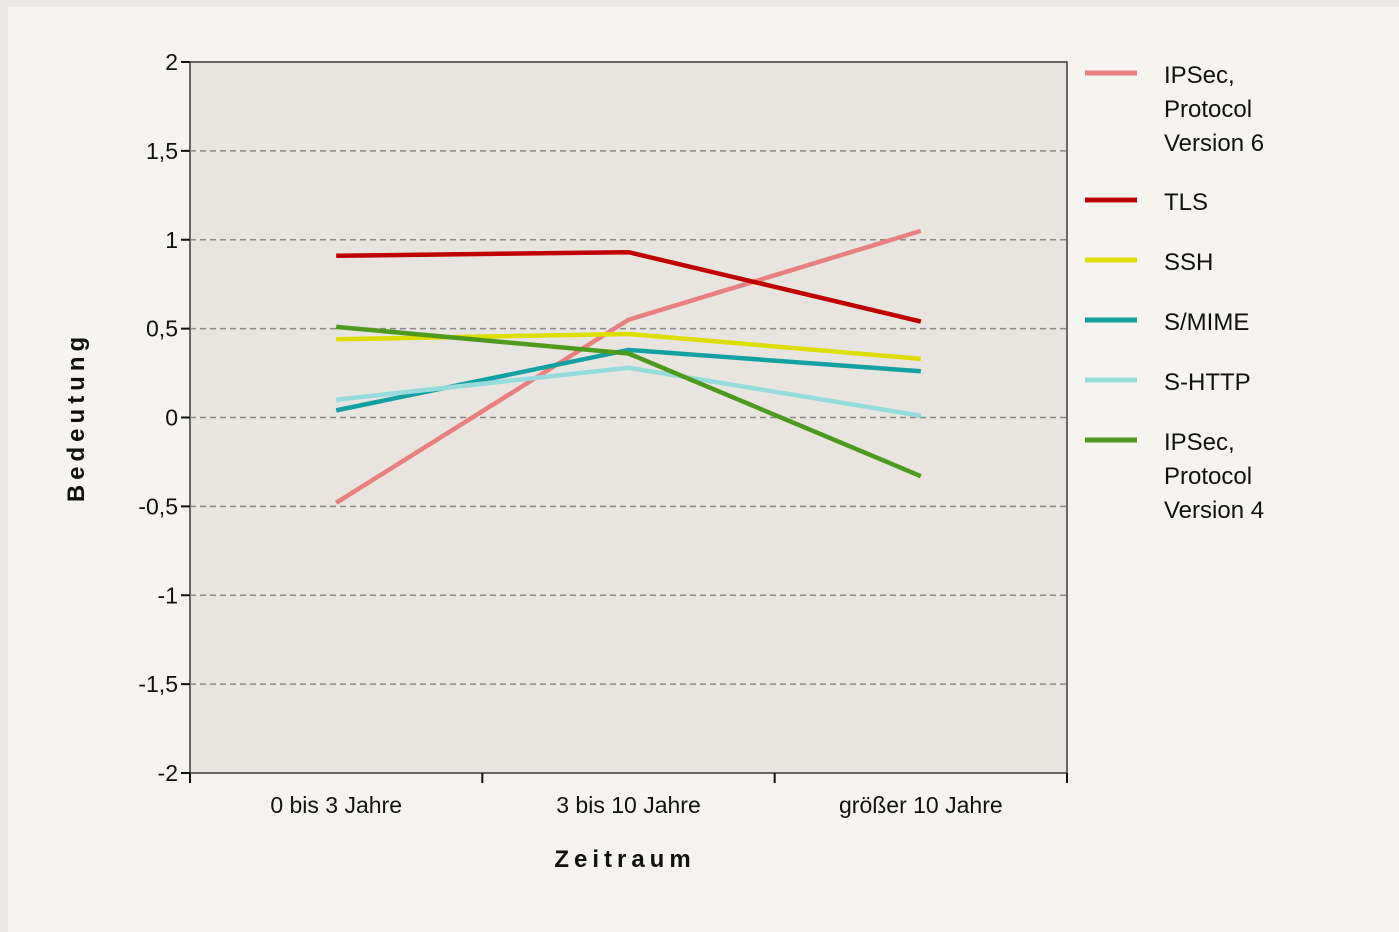 Image resolution: width=1399 pixels, height=932 pixels. What do you see at coordinates (1207, 382) in the screenshot?
I see `legend-label: S-HTTP` at bounding box center [1207, 382].